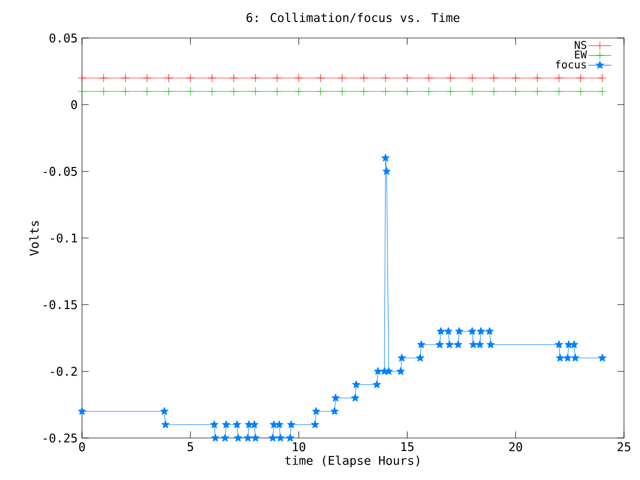  Describe the element at coordinates (352, 462) in the screenshot. I see `x-axis-title: time (Elapse Hours)` at that location.